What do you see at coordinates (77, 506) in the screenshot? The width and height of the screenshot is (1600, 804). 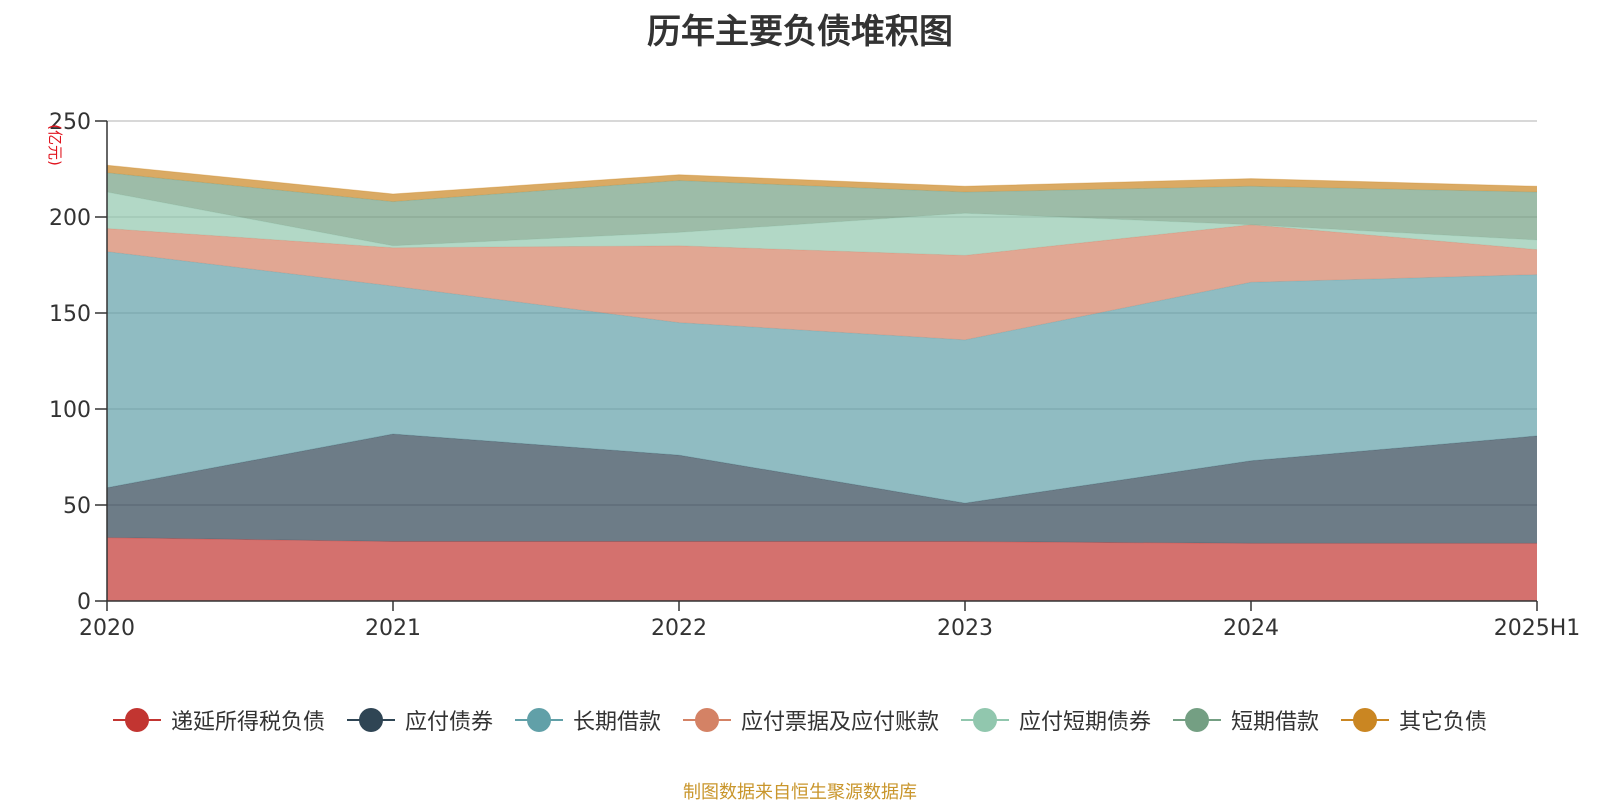 I see `y-tick-label: 50` at bounding box center [77, 506].